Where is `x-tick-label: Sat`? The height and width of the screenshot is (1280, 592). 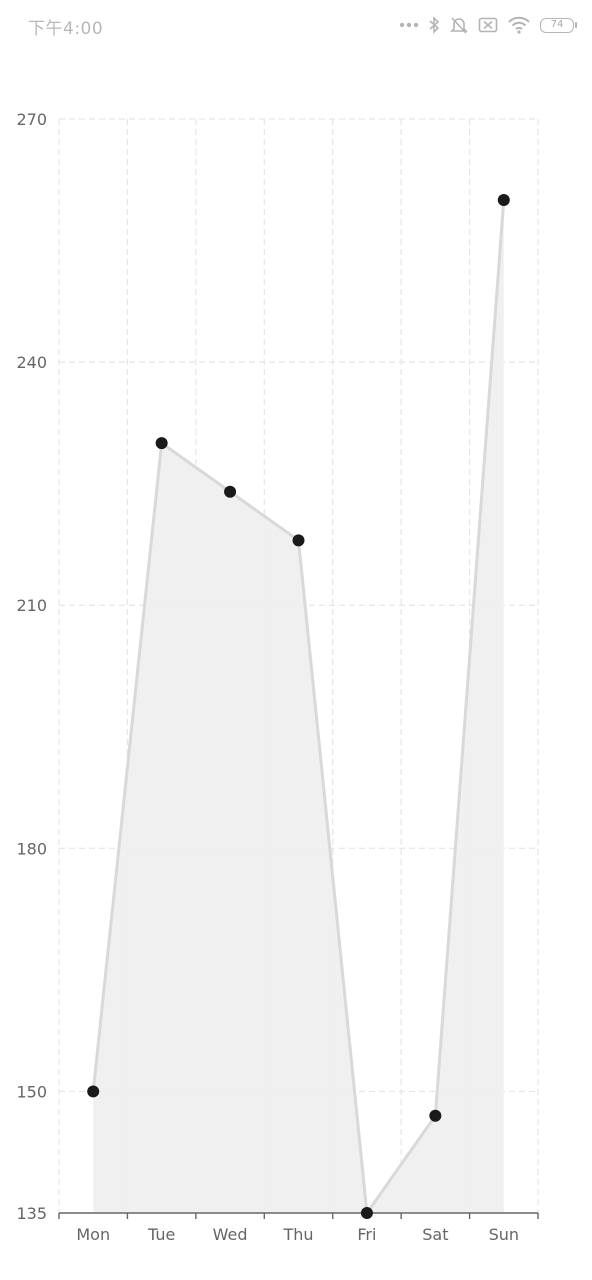 x-tick-label: Sat is located at coordinates (435, 1234).